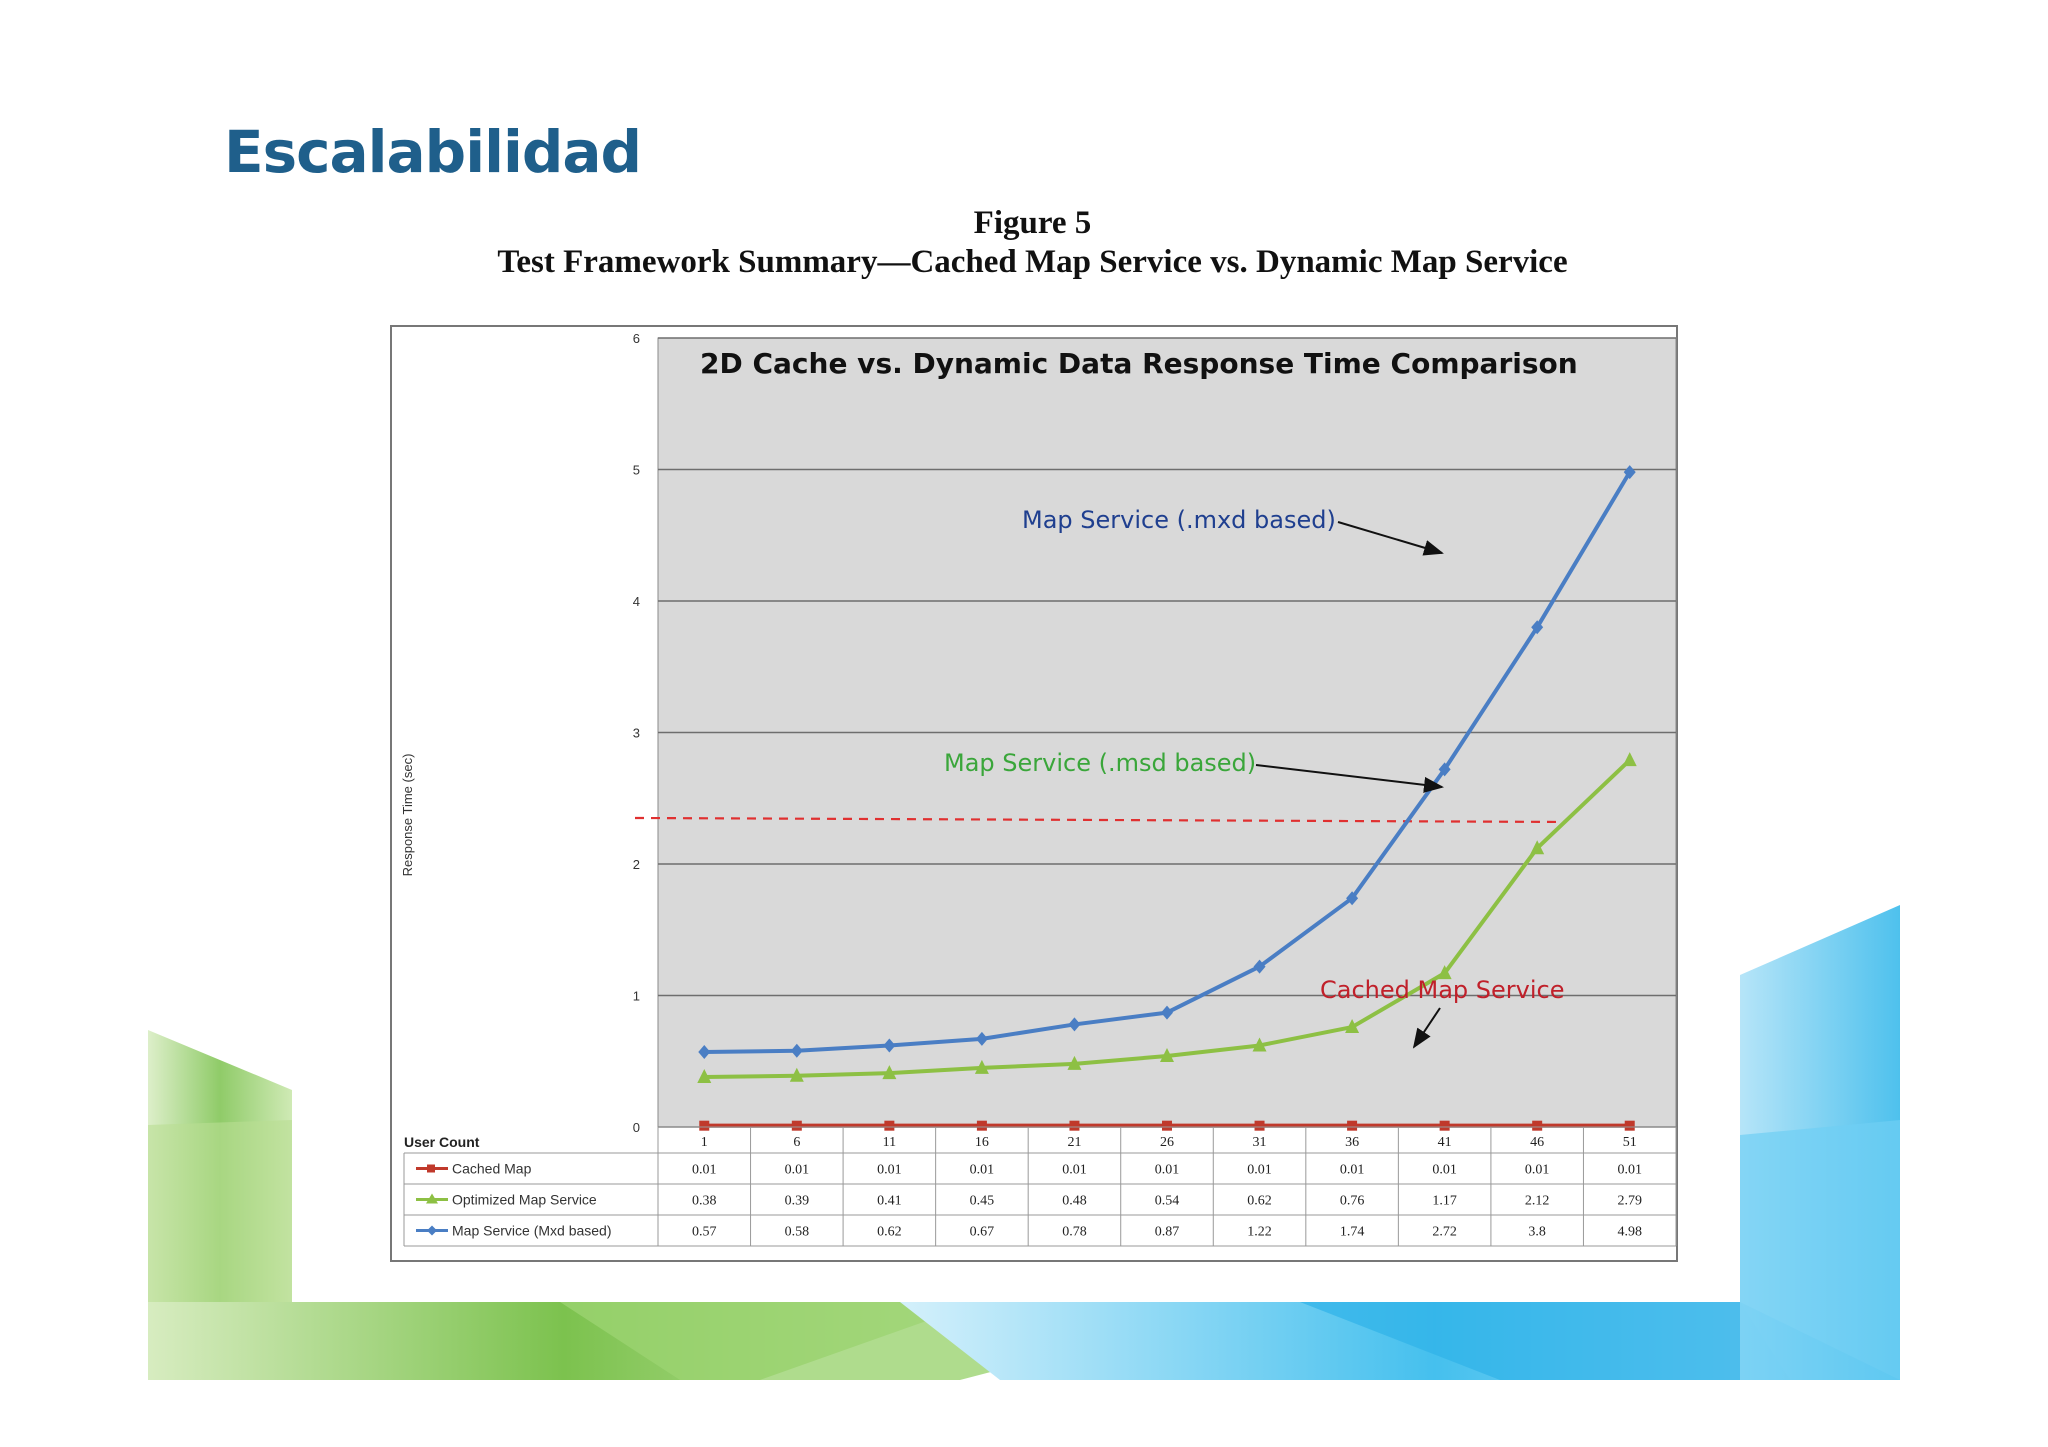  Describe the element at coordinates (1445, 1142) in the screenshot. I see `x-tick-label: 41` at that location.